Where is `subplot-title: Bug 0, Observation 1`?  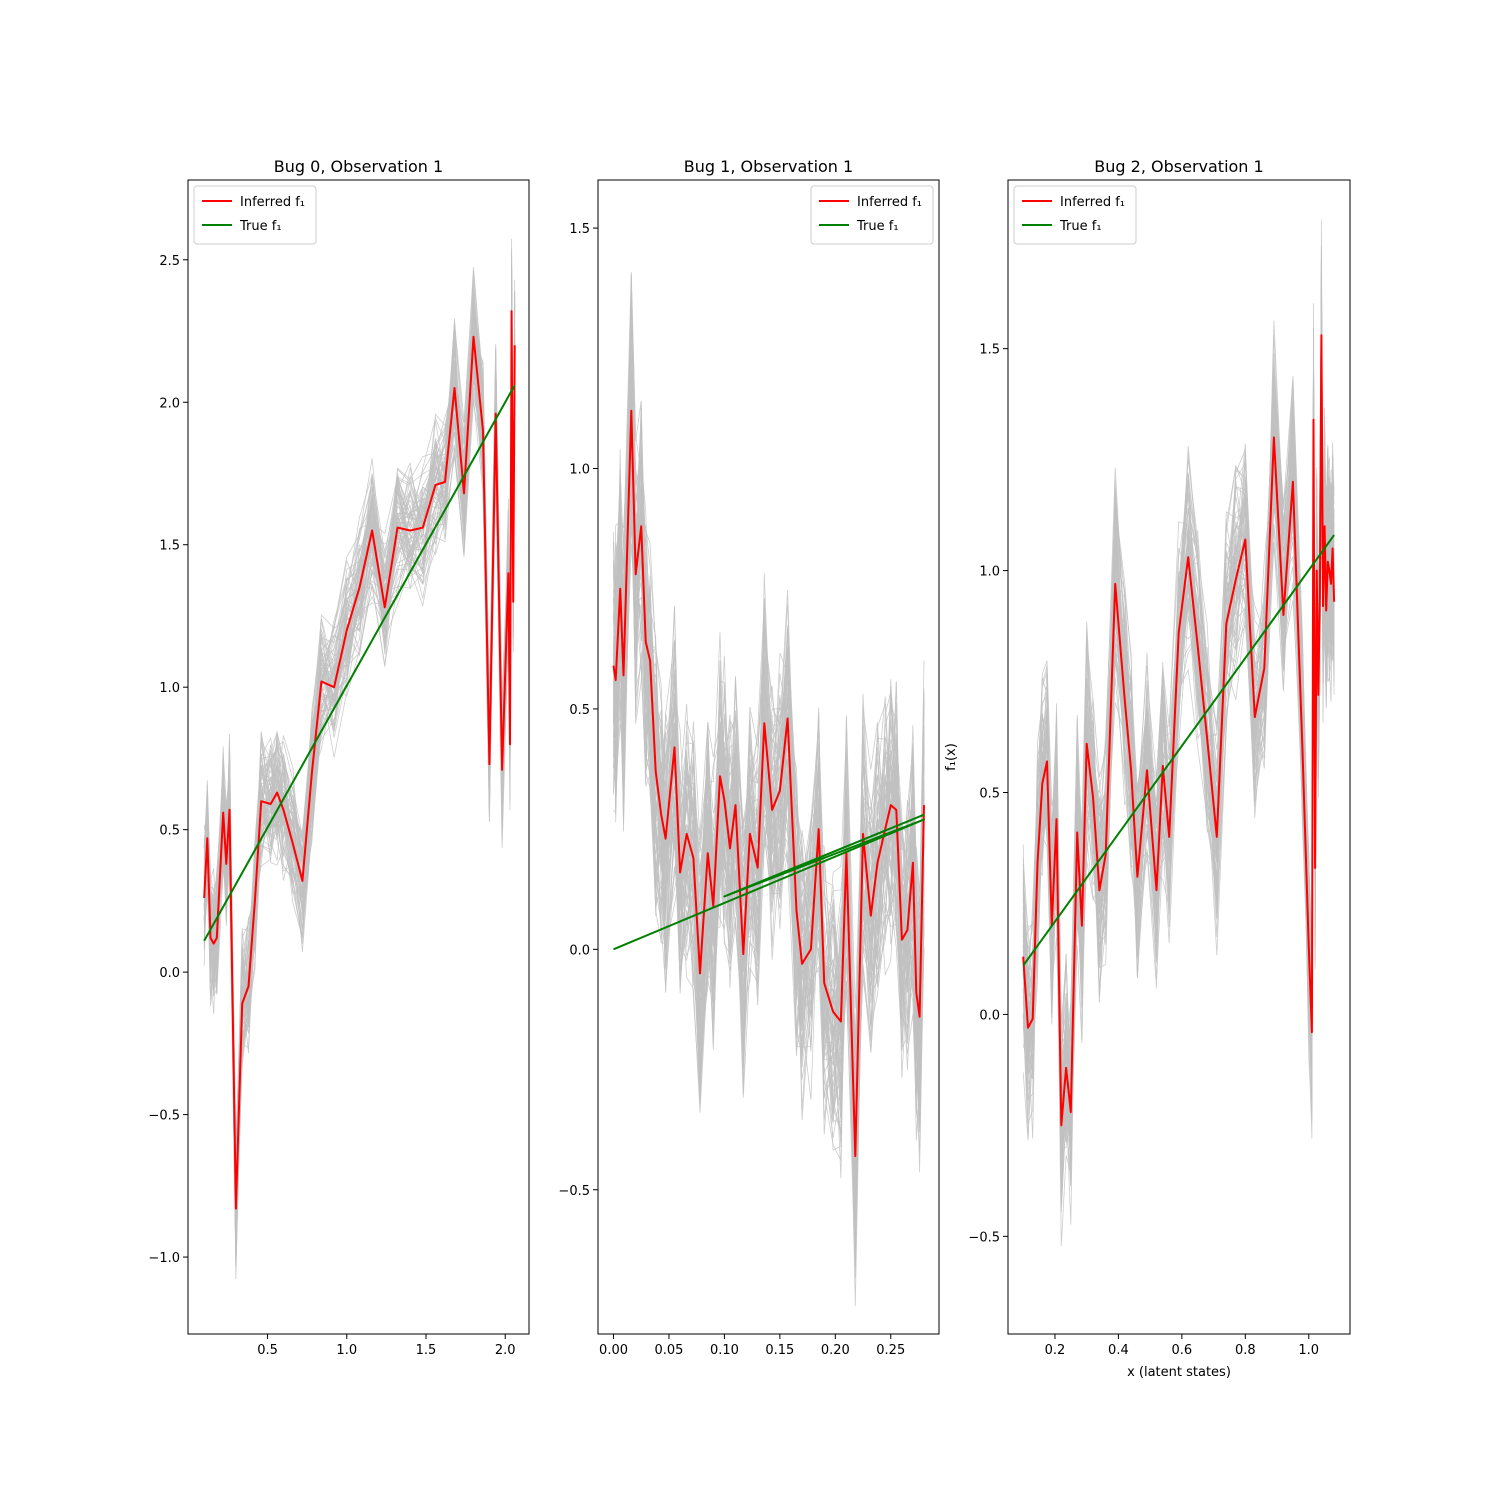 subplot-title: Bug 0, Observation 1 is located at coordinates (358, 166).